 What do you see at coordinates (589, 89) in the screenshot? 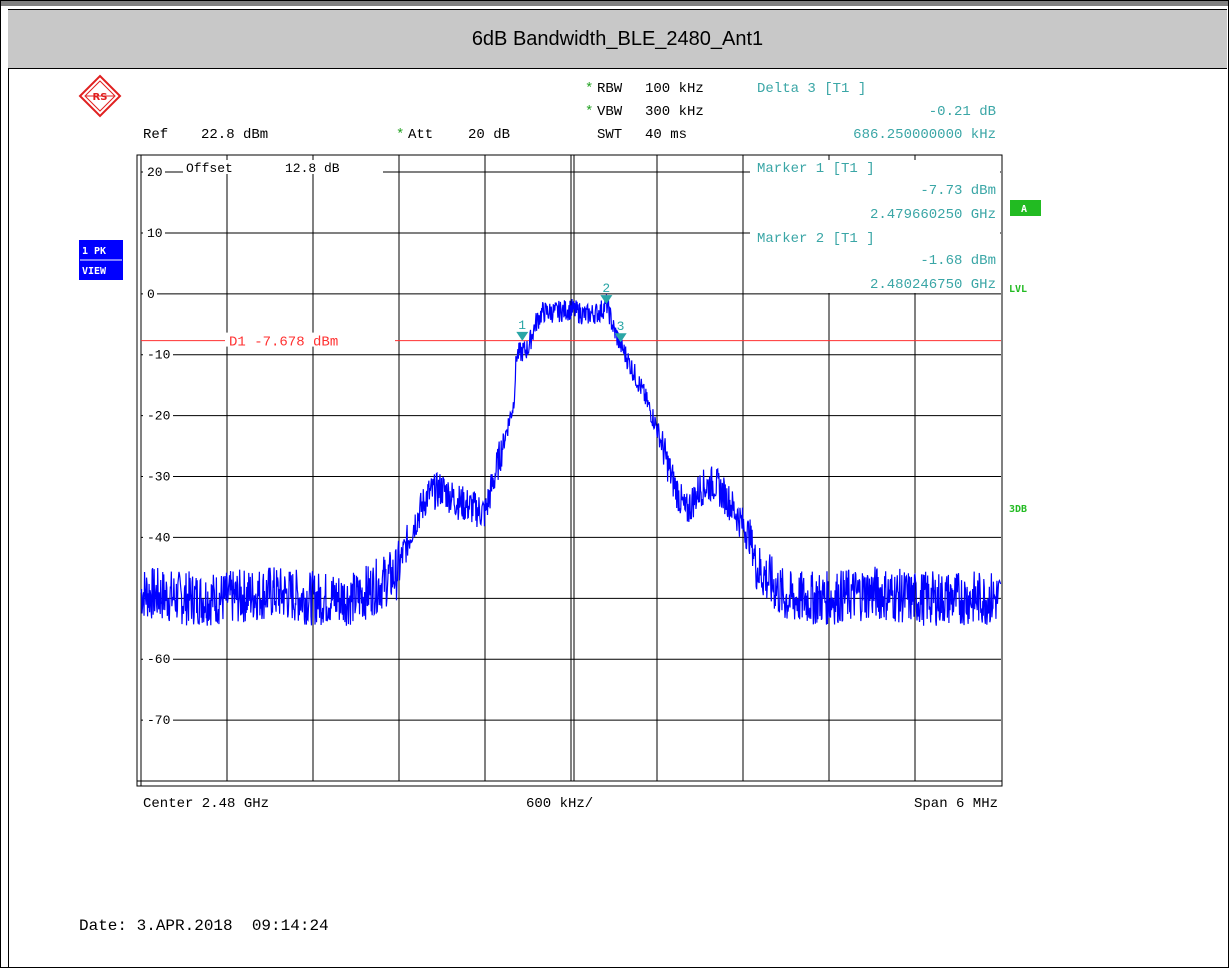
I see `rbw-star: *` at bounding box center [589, 89].